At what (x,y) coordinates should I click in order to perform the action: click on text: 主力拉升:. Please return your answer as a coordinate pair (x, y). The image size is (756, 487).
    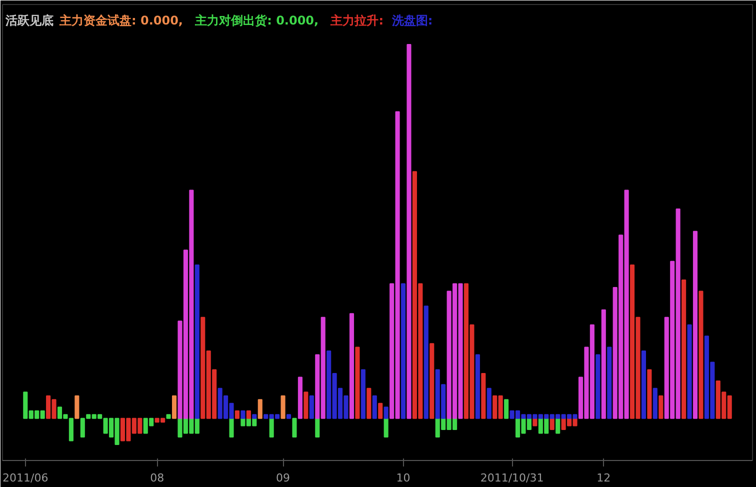
    Looking at the image, I should click on (357, 21).